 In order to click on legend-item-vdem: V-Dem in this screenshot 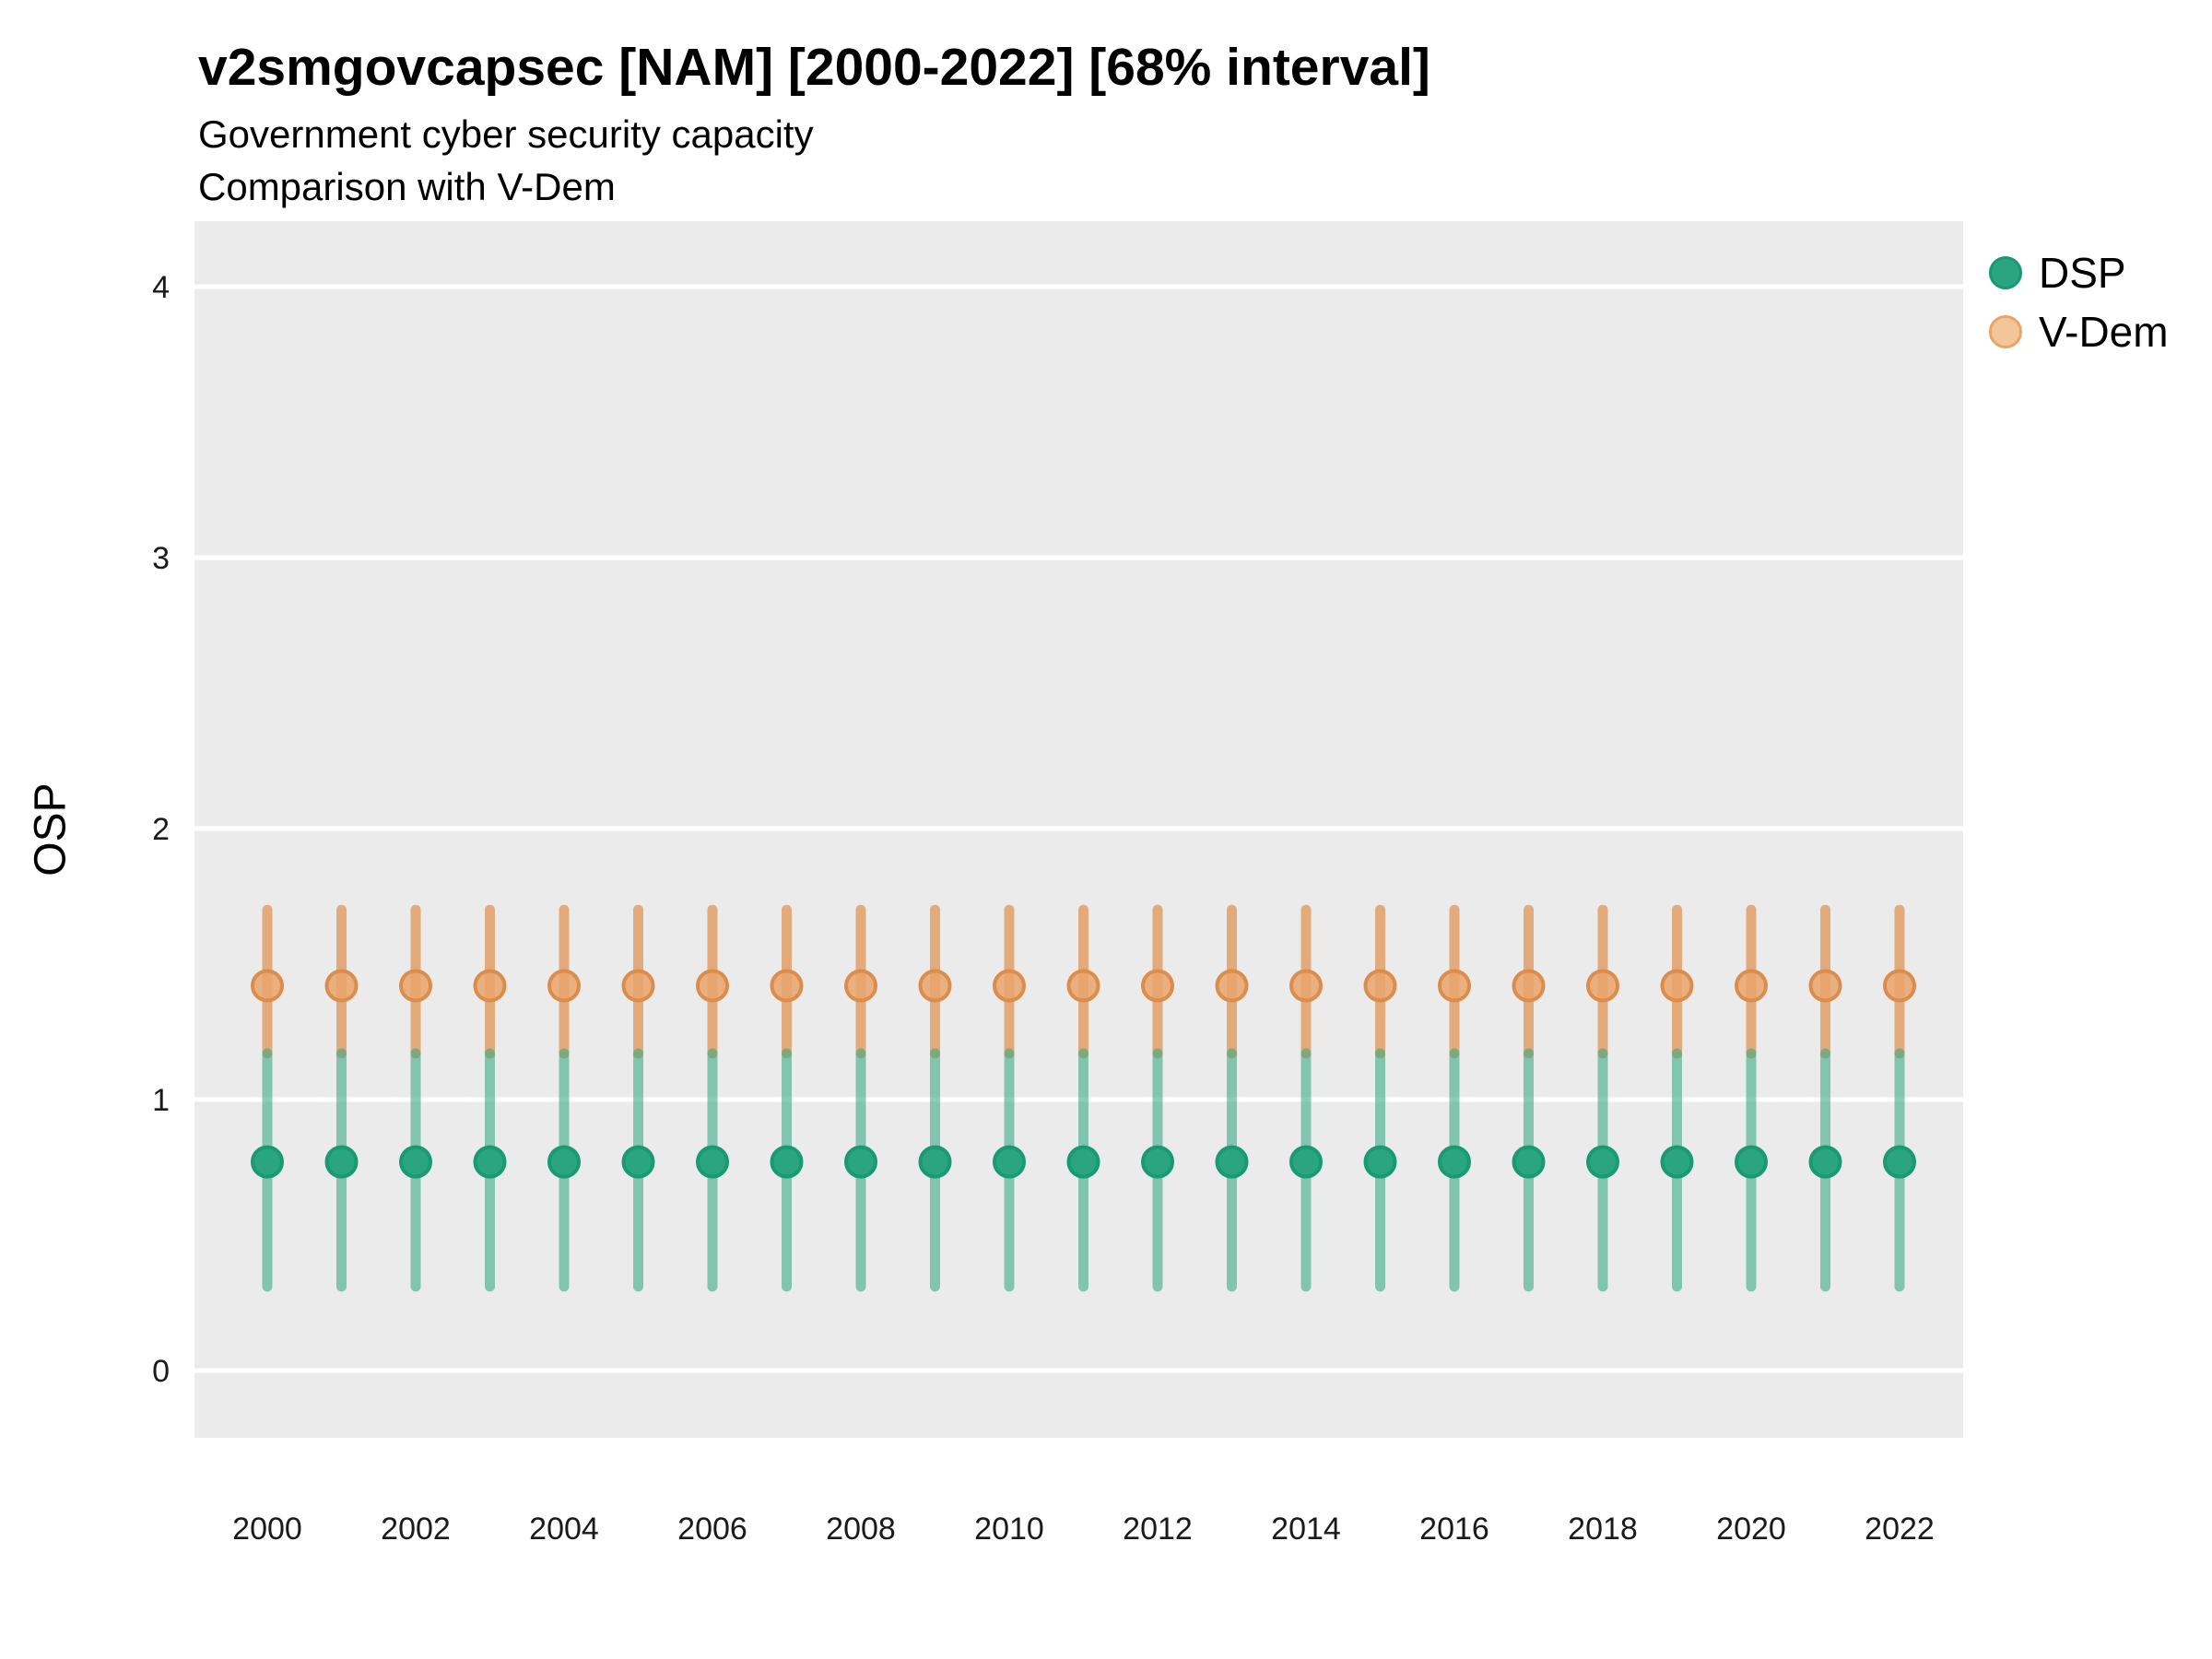, I will do `click(2079, 332)`.